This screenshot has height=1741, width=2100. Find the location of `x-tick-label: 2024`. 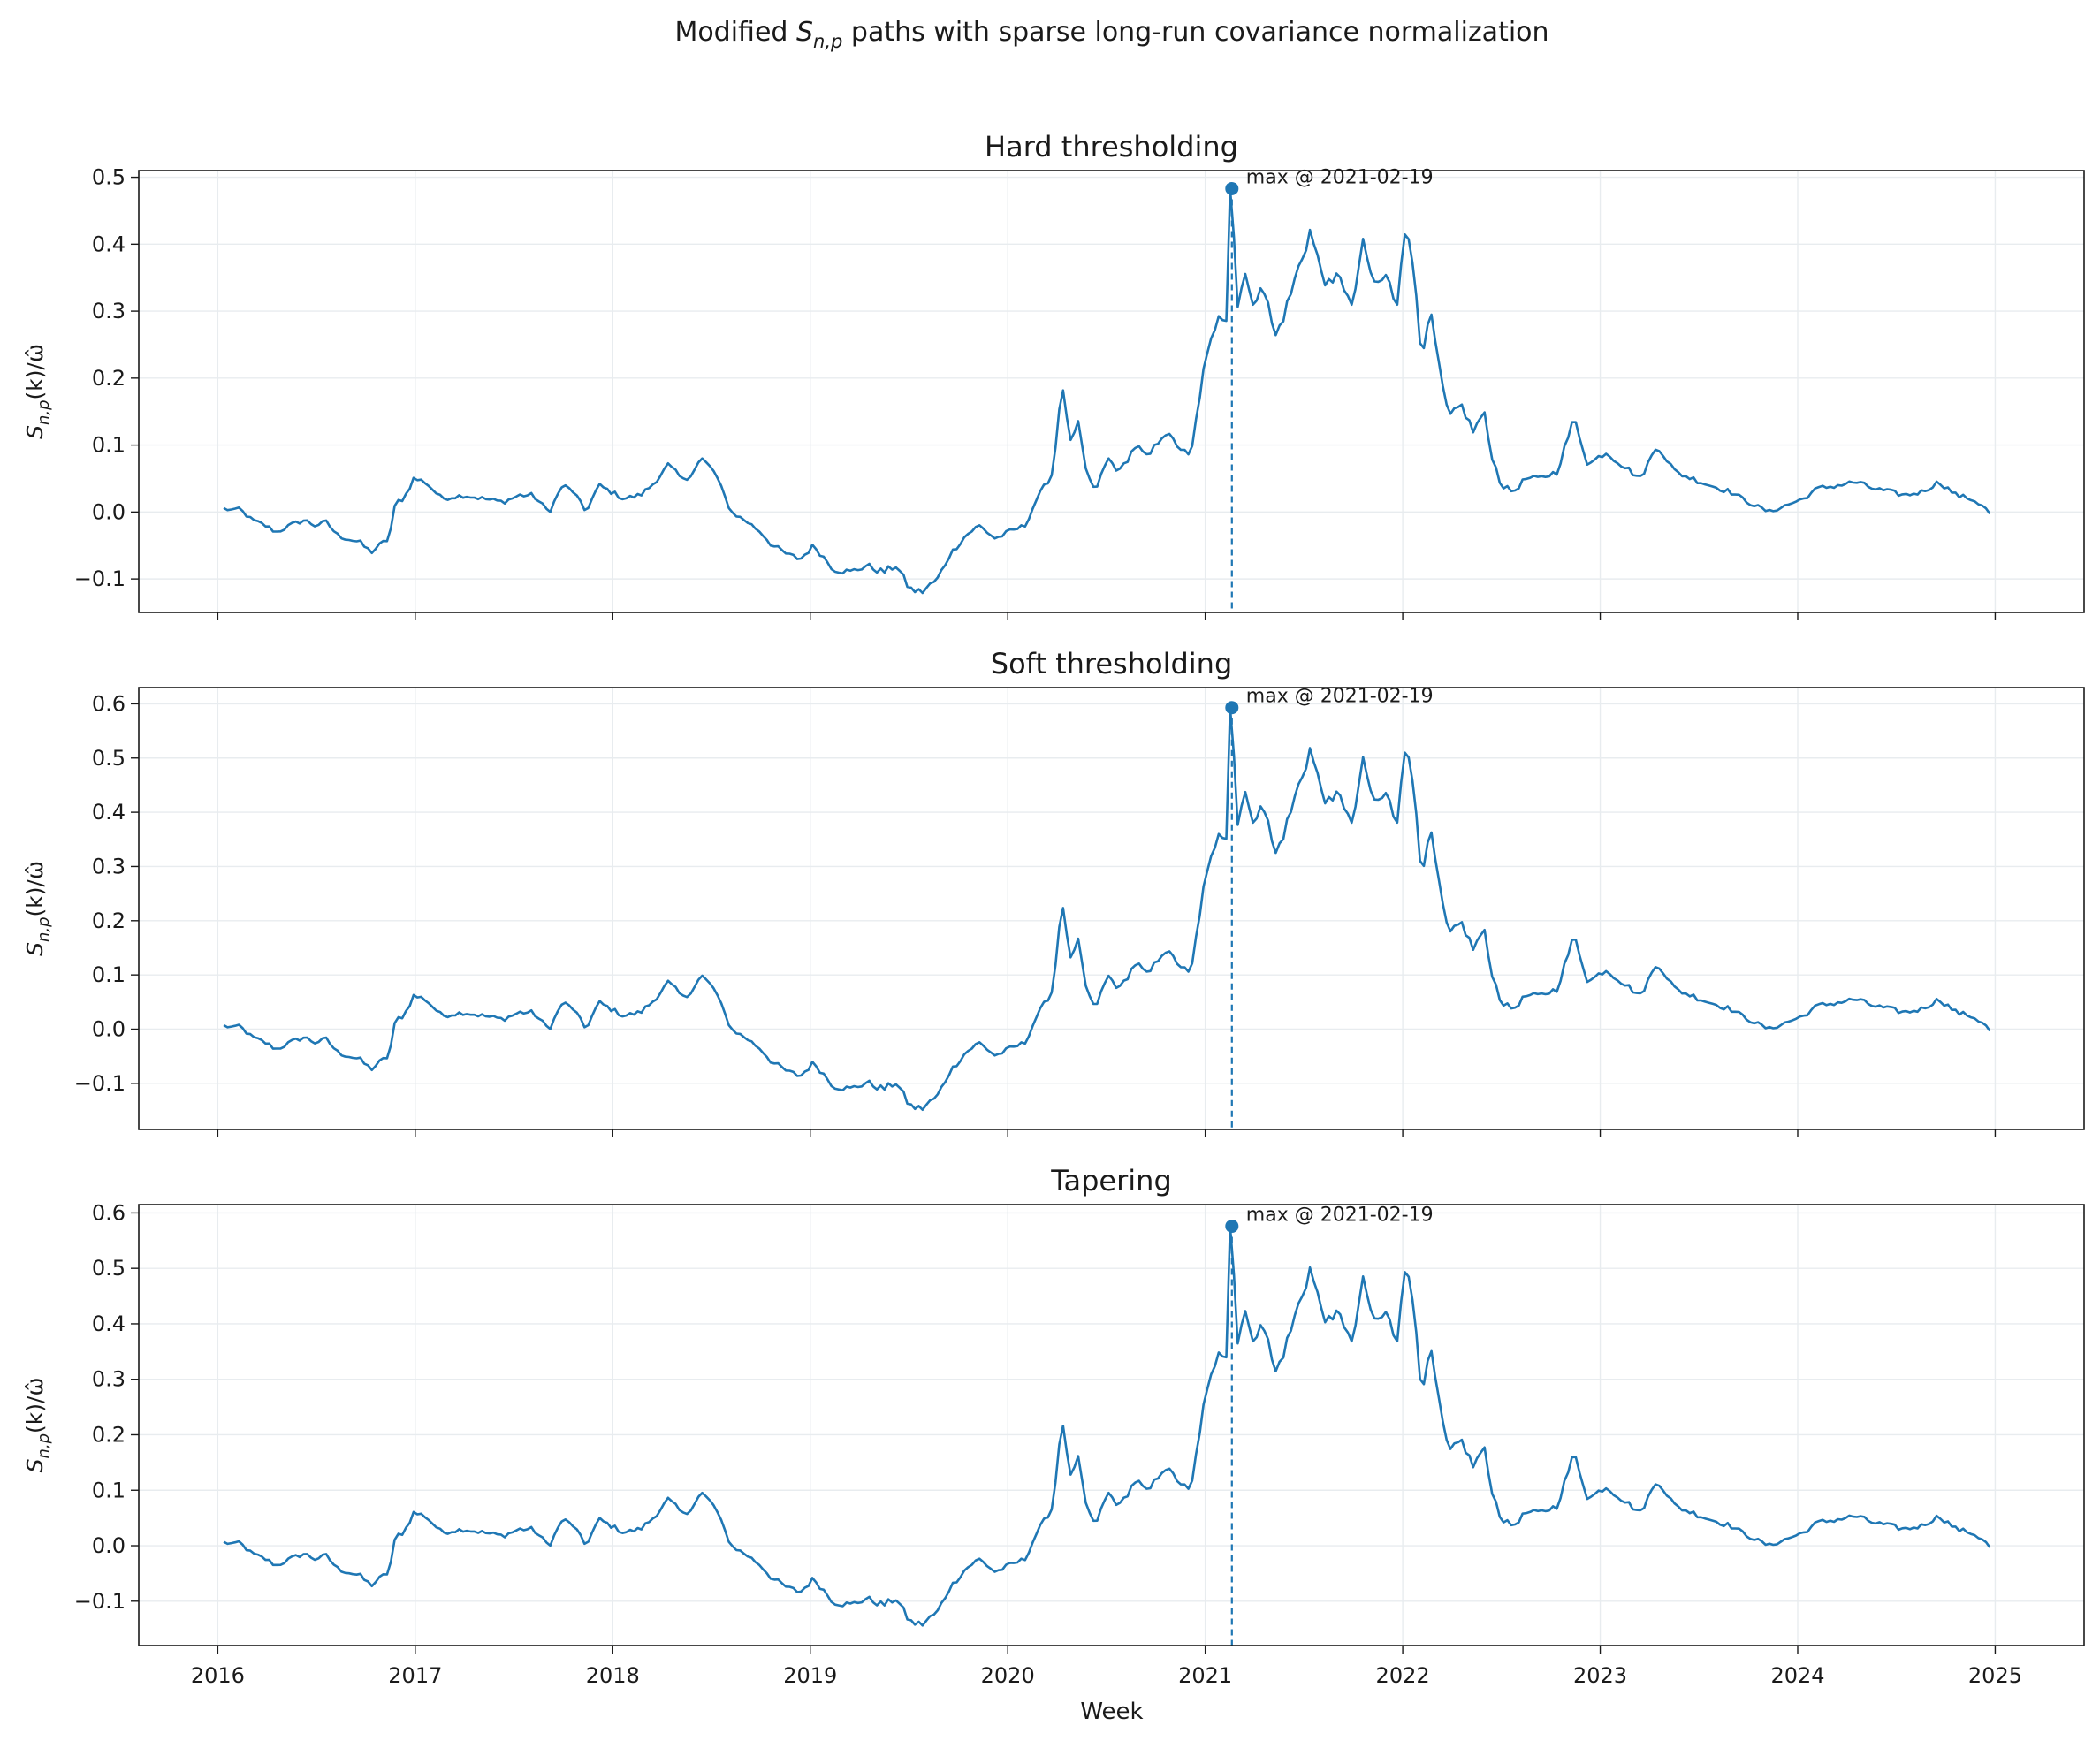

x-tick-label: 2024 is located at coordinates (1797, 1675).